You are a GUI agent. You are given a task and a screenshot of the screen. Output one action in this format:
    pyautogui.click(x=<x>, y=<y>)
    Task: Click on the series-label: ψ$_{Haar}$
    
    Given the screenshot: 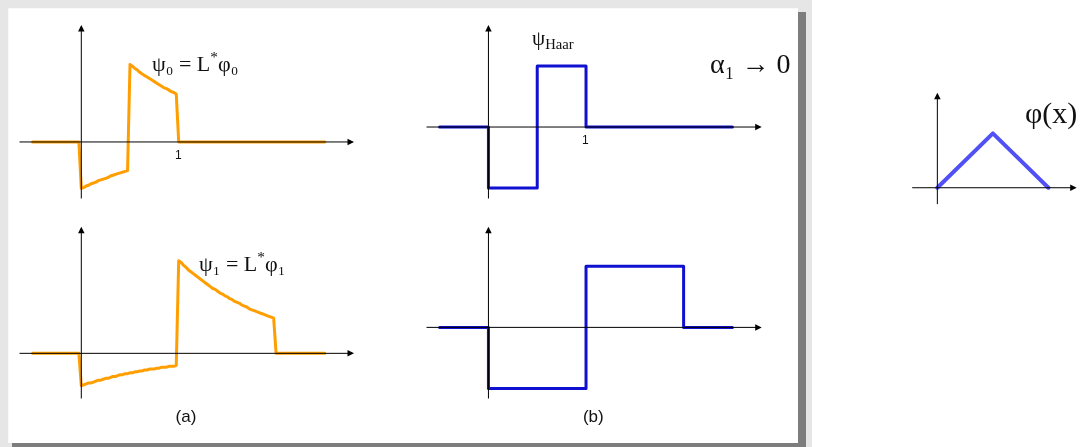 What is the action you would take?
    pyautogui.click(x=553, y=39)
    